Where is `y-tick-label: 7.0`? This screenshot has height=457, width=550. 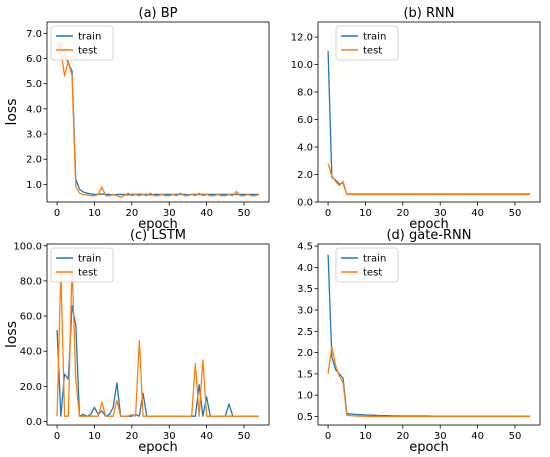 y-tick-label: 7.0 is located at coordinates (34, 34).